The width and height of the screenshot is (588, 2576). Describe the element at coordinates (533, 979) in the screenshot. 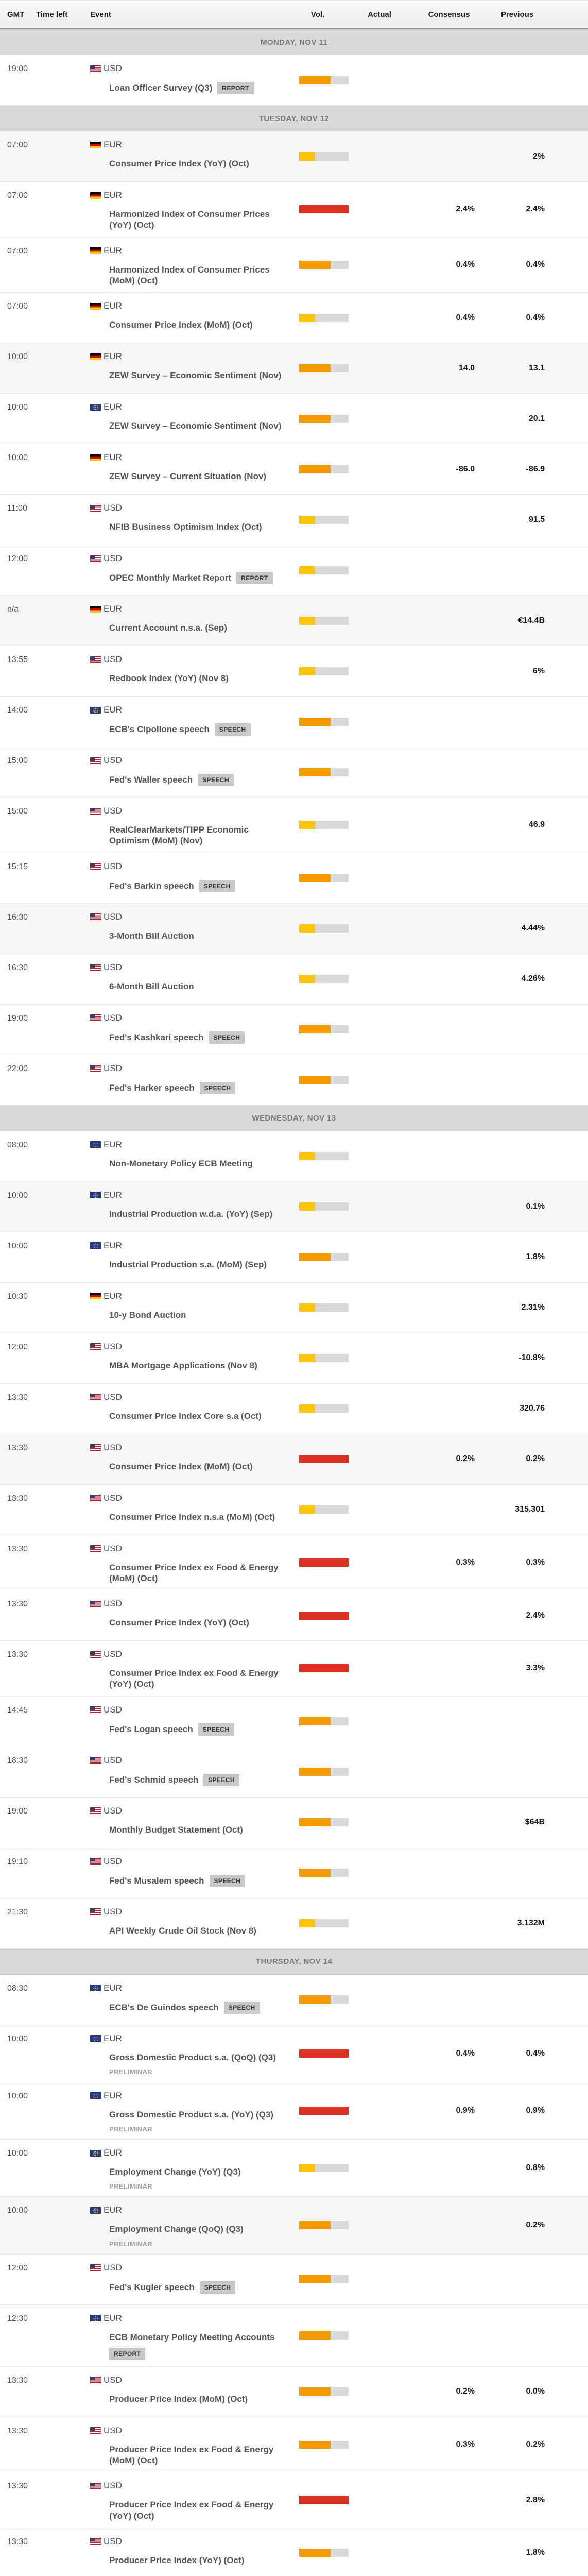

I see `previous-value: 4.26%` at that location.